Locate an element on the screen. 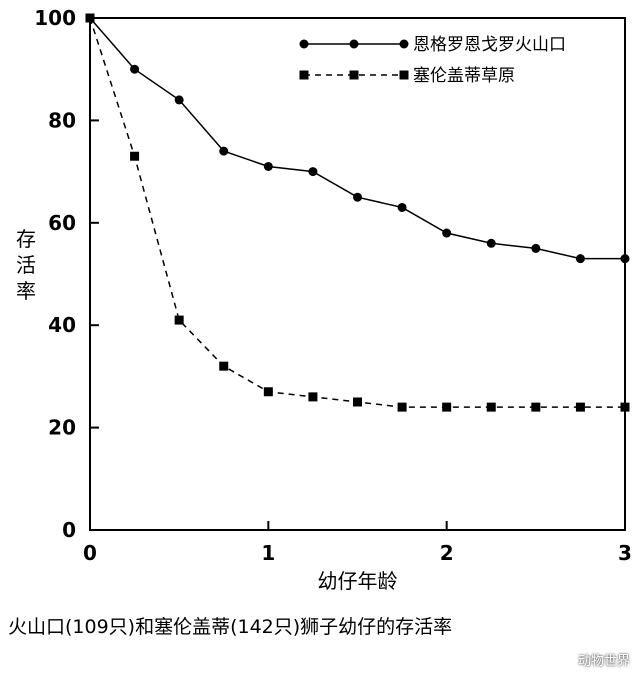 The image size is (640, 677). legend-label-2: 塞伦盖蒂草原 is located at coordinates (464, 76).